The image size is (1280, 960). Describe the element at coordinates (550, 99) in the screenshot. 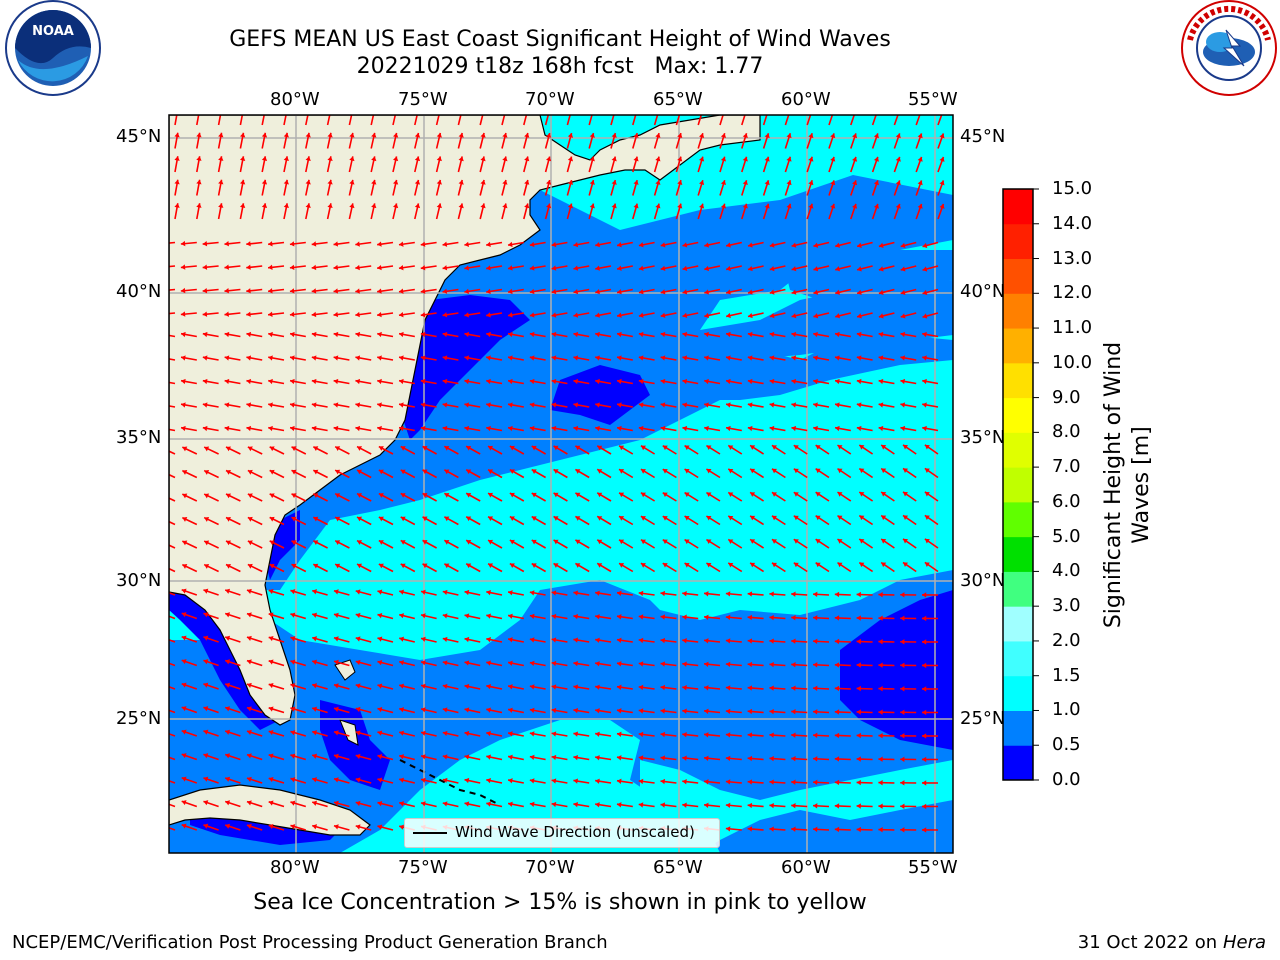

I see `lon-tick-top-70w: 70°W` at that location.